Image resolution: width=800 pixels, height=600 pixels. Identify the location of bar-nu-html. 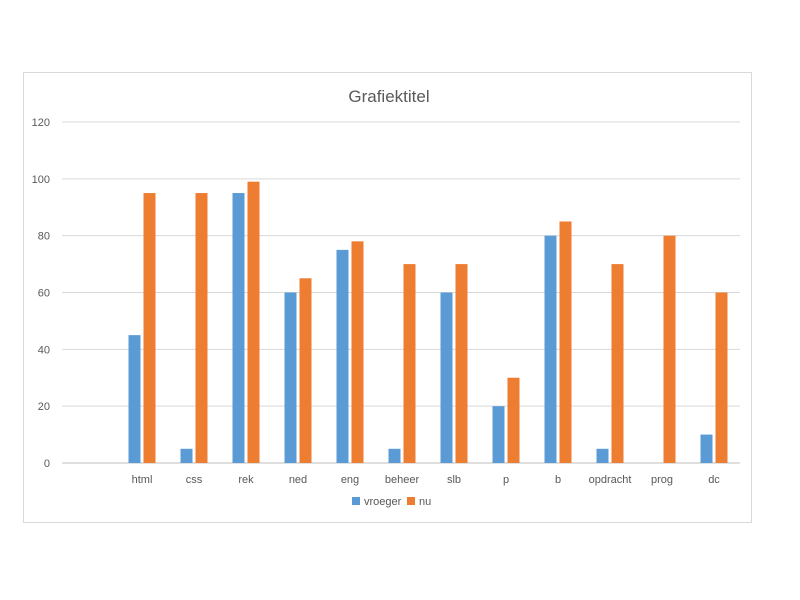
(149, 328).